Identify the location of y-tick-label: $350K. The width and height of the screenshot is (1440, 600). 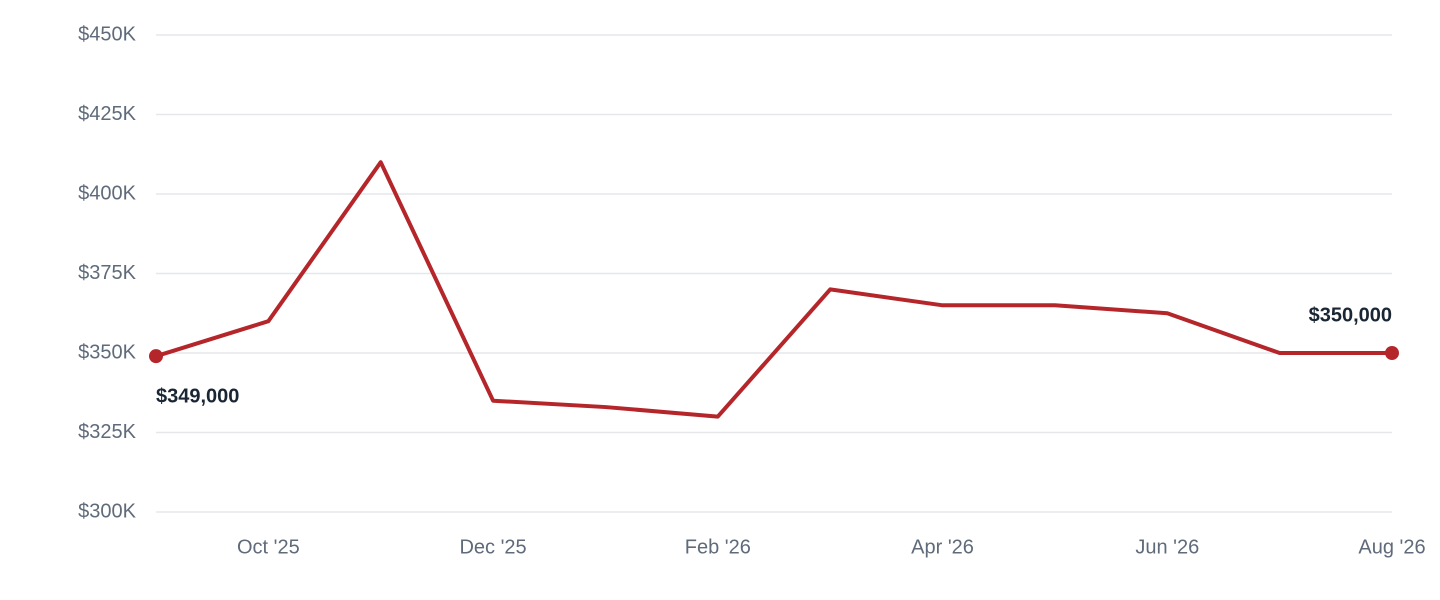
(107, 352).